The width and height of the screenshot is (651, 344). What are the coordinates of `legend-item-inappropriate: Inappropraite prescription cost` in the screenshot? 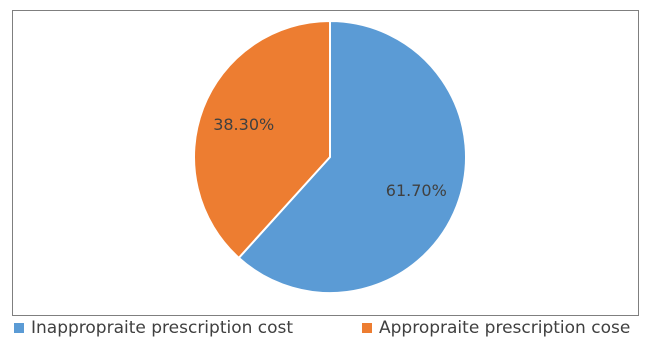 It's located at (153, 328).